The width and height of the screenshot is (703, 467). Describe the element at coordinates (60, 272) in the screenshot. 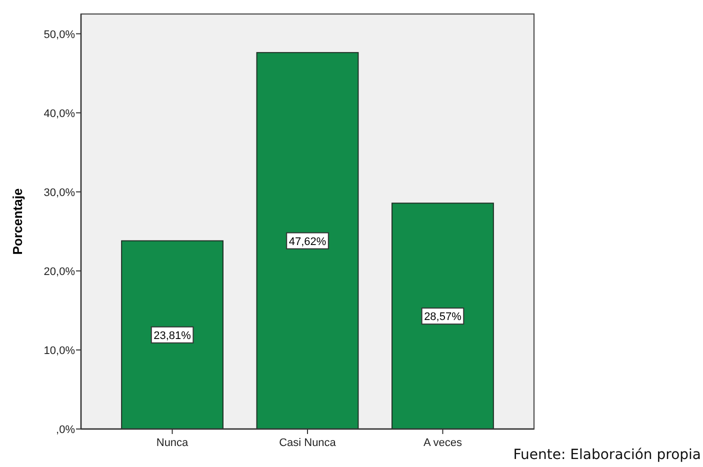

I see `y-tick-label: 20,0%` at that location.